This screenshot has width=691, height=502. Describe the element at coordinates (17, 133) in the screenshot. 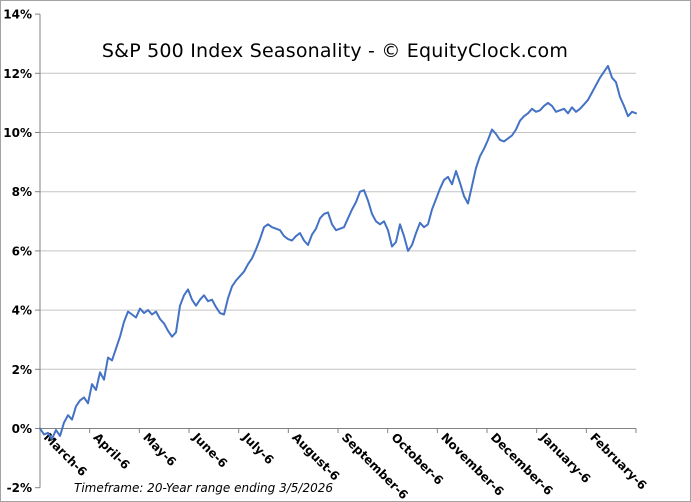

I see `y-axis-tick-label: 10%` at that location.